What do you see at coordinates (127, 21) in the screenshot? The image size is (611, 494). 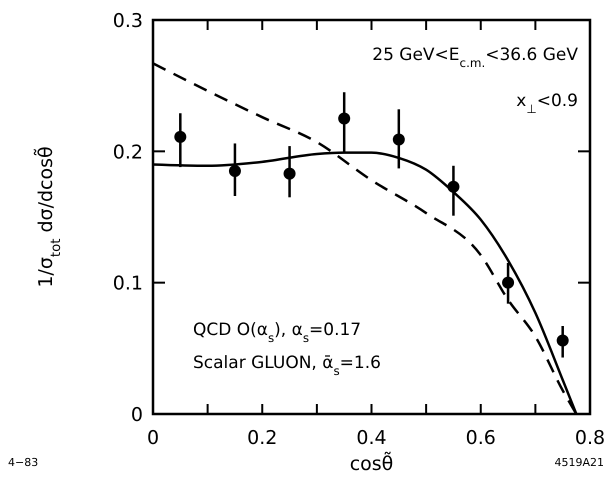 I see `y-tick-label: 0.3` at bounding box center [127, 21].